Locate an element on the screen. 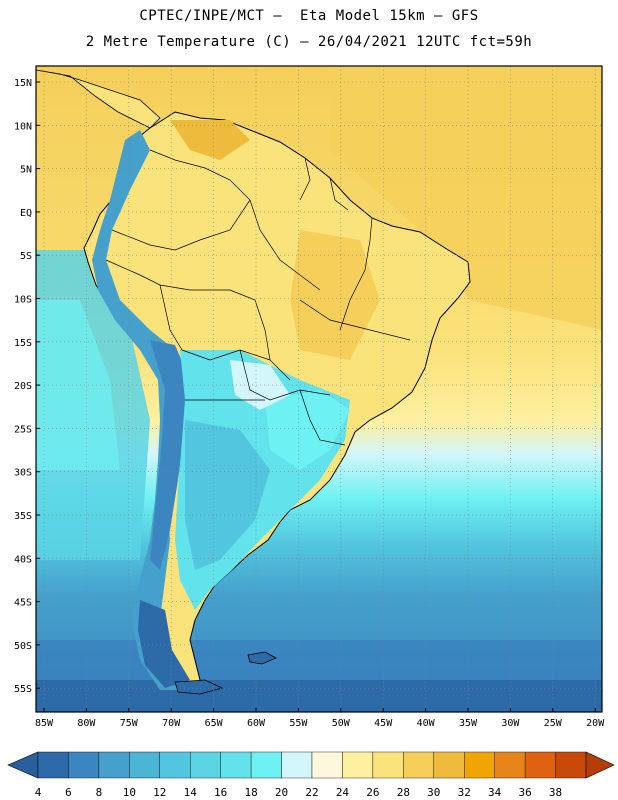 This screenshot has width=618, height=800. lon-label: 60W is located at coordinates (256, 723).